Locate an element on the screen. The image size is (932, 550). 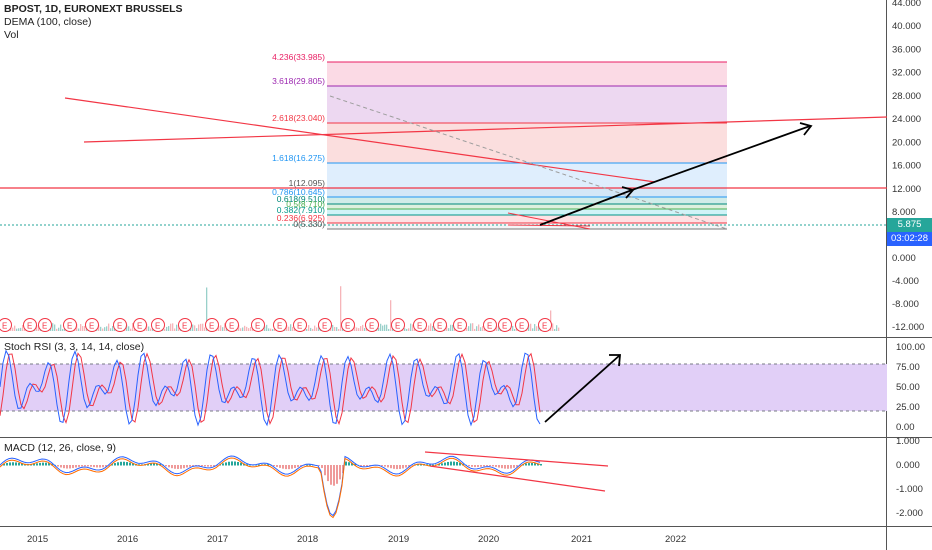
time-axis: 2015 2016 2017 2018 2019 2020 2021 2022 is located at coordinates (356, 539).